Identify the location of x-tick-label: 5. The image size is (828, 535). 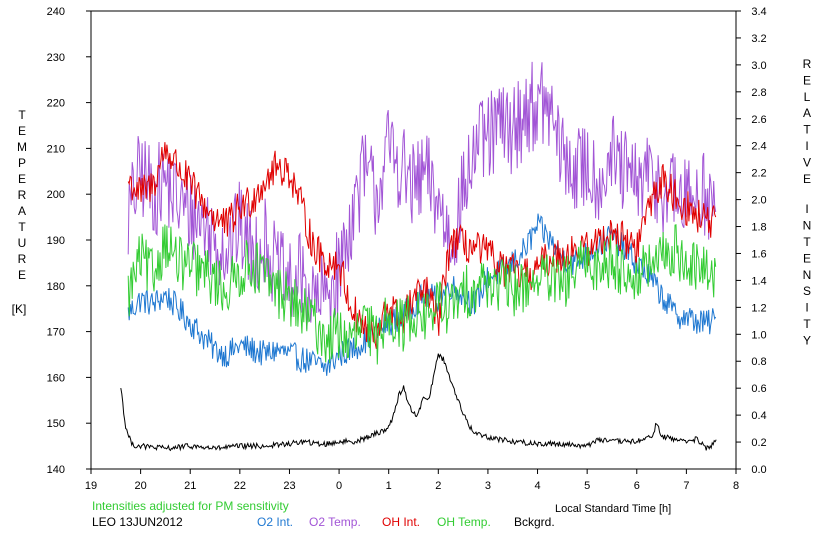
(587, 486).